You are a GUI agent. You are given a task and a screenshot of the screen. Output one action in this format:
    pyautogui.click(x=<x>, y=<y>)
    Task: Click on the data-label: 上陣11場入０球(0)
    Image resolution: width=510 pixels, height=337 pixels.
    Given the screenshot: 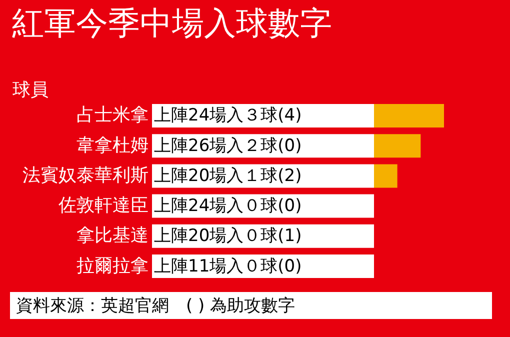 What is the action you would take?
    pyautogui.click(x=228, y=266)
    